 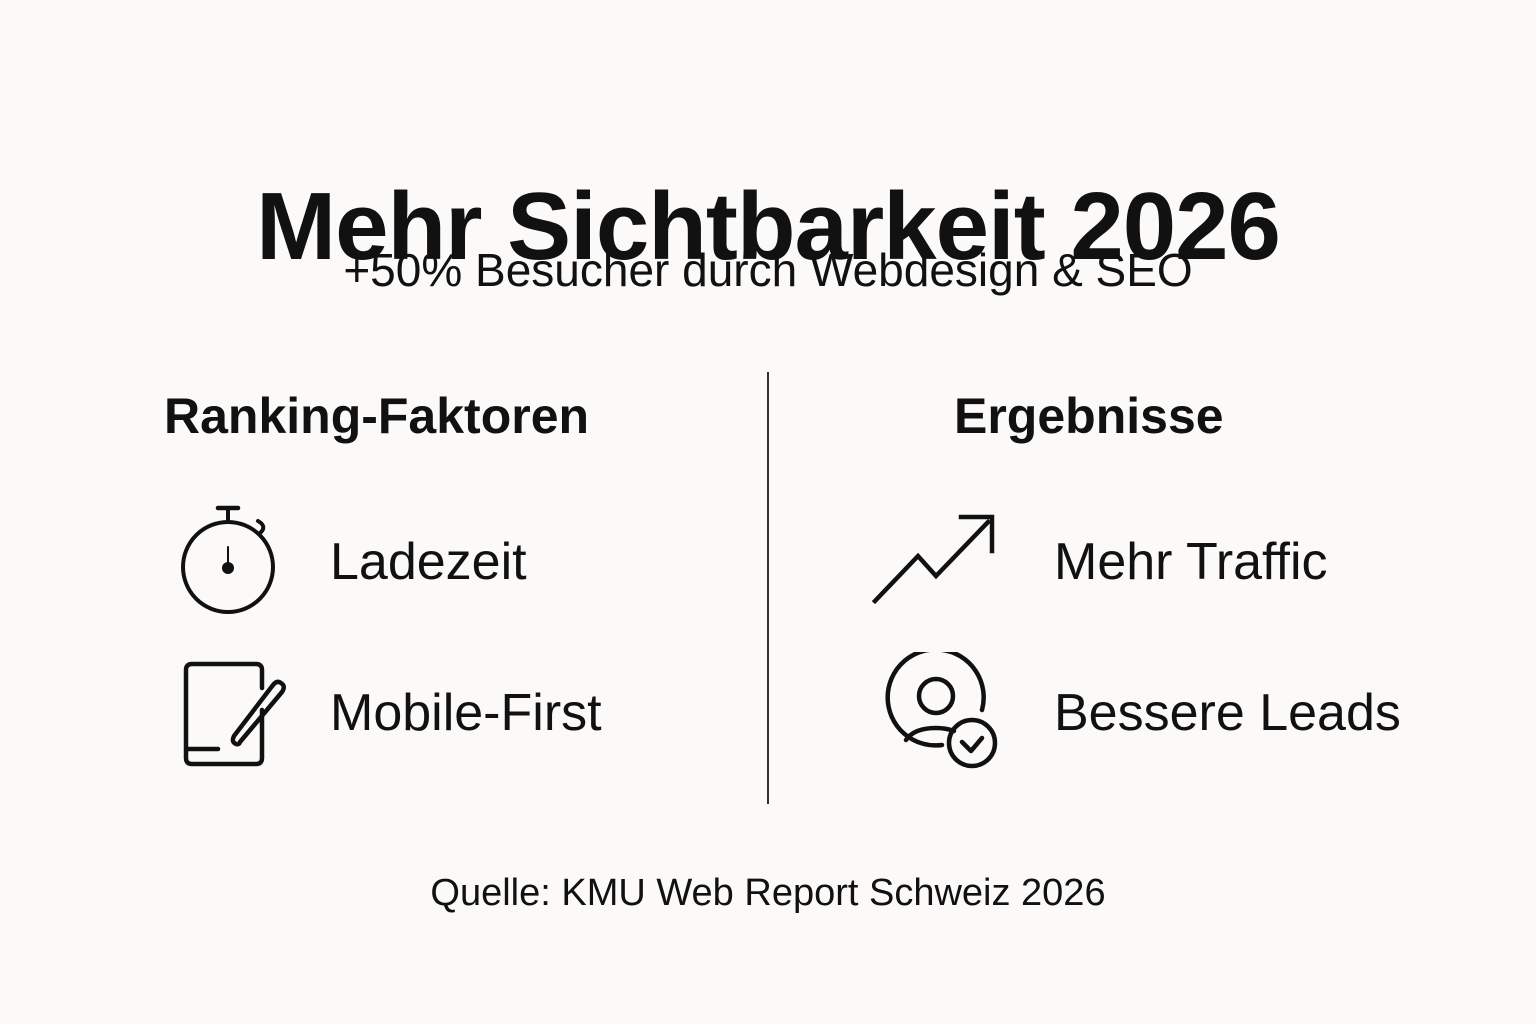 I want to click on ranking-factors-heading: Ranking-Faktoren, so click(x=377, y=416).